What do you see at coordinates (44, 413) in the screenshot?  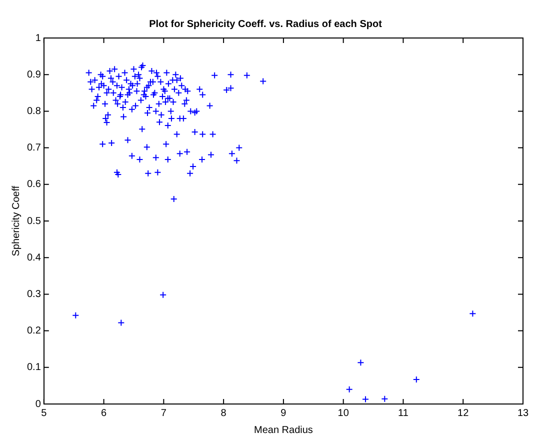 I see `x-tick-label: 5` at bounding box center [44, 413].